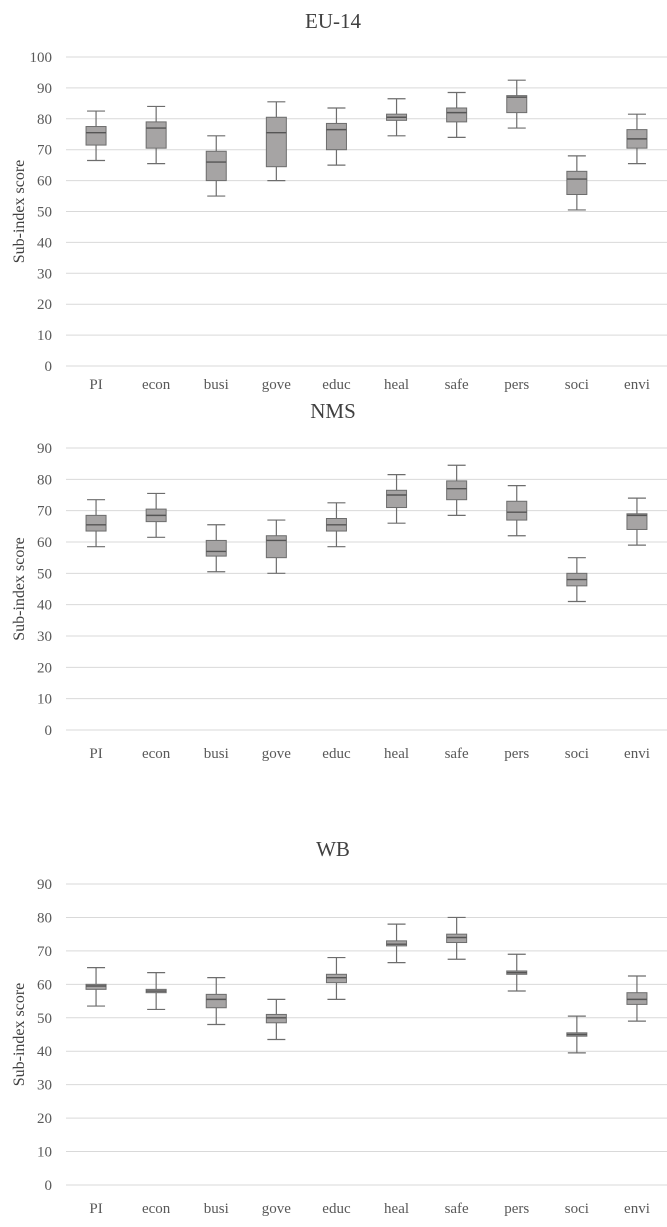  What do you see at coordinates (333, 21) in the screenshot?
I see `chart-title: EU-14` at bounding box center [333, 21].